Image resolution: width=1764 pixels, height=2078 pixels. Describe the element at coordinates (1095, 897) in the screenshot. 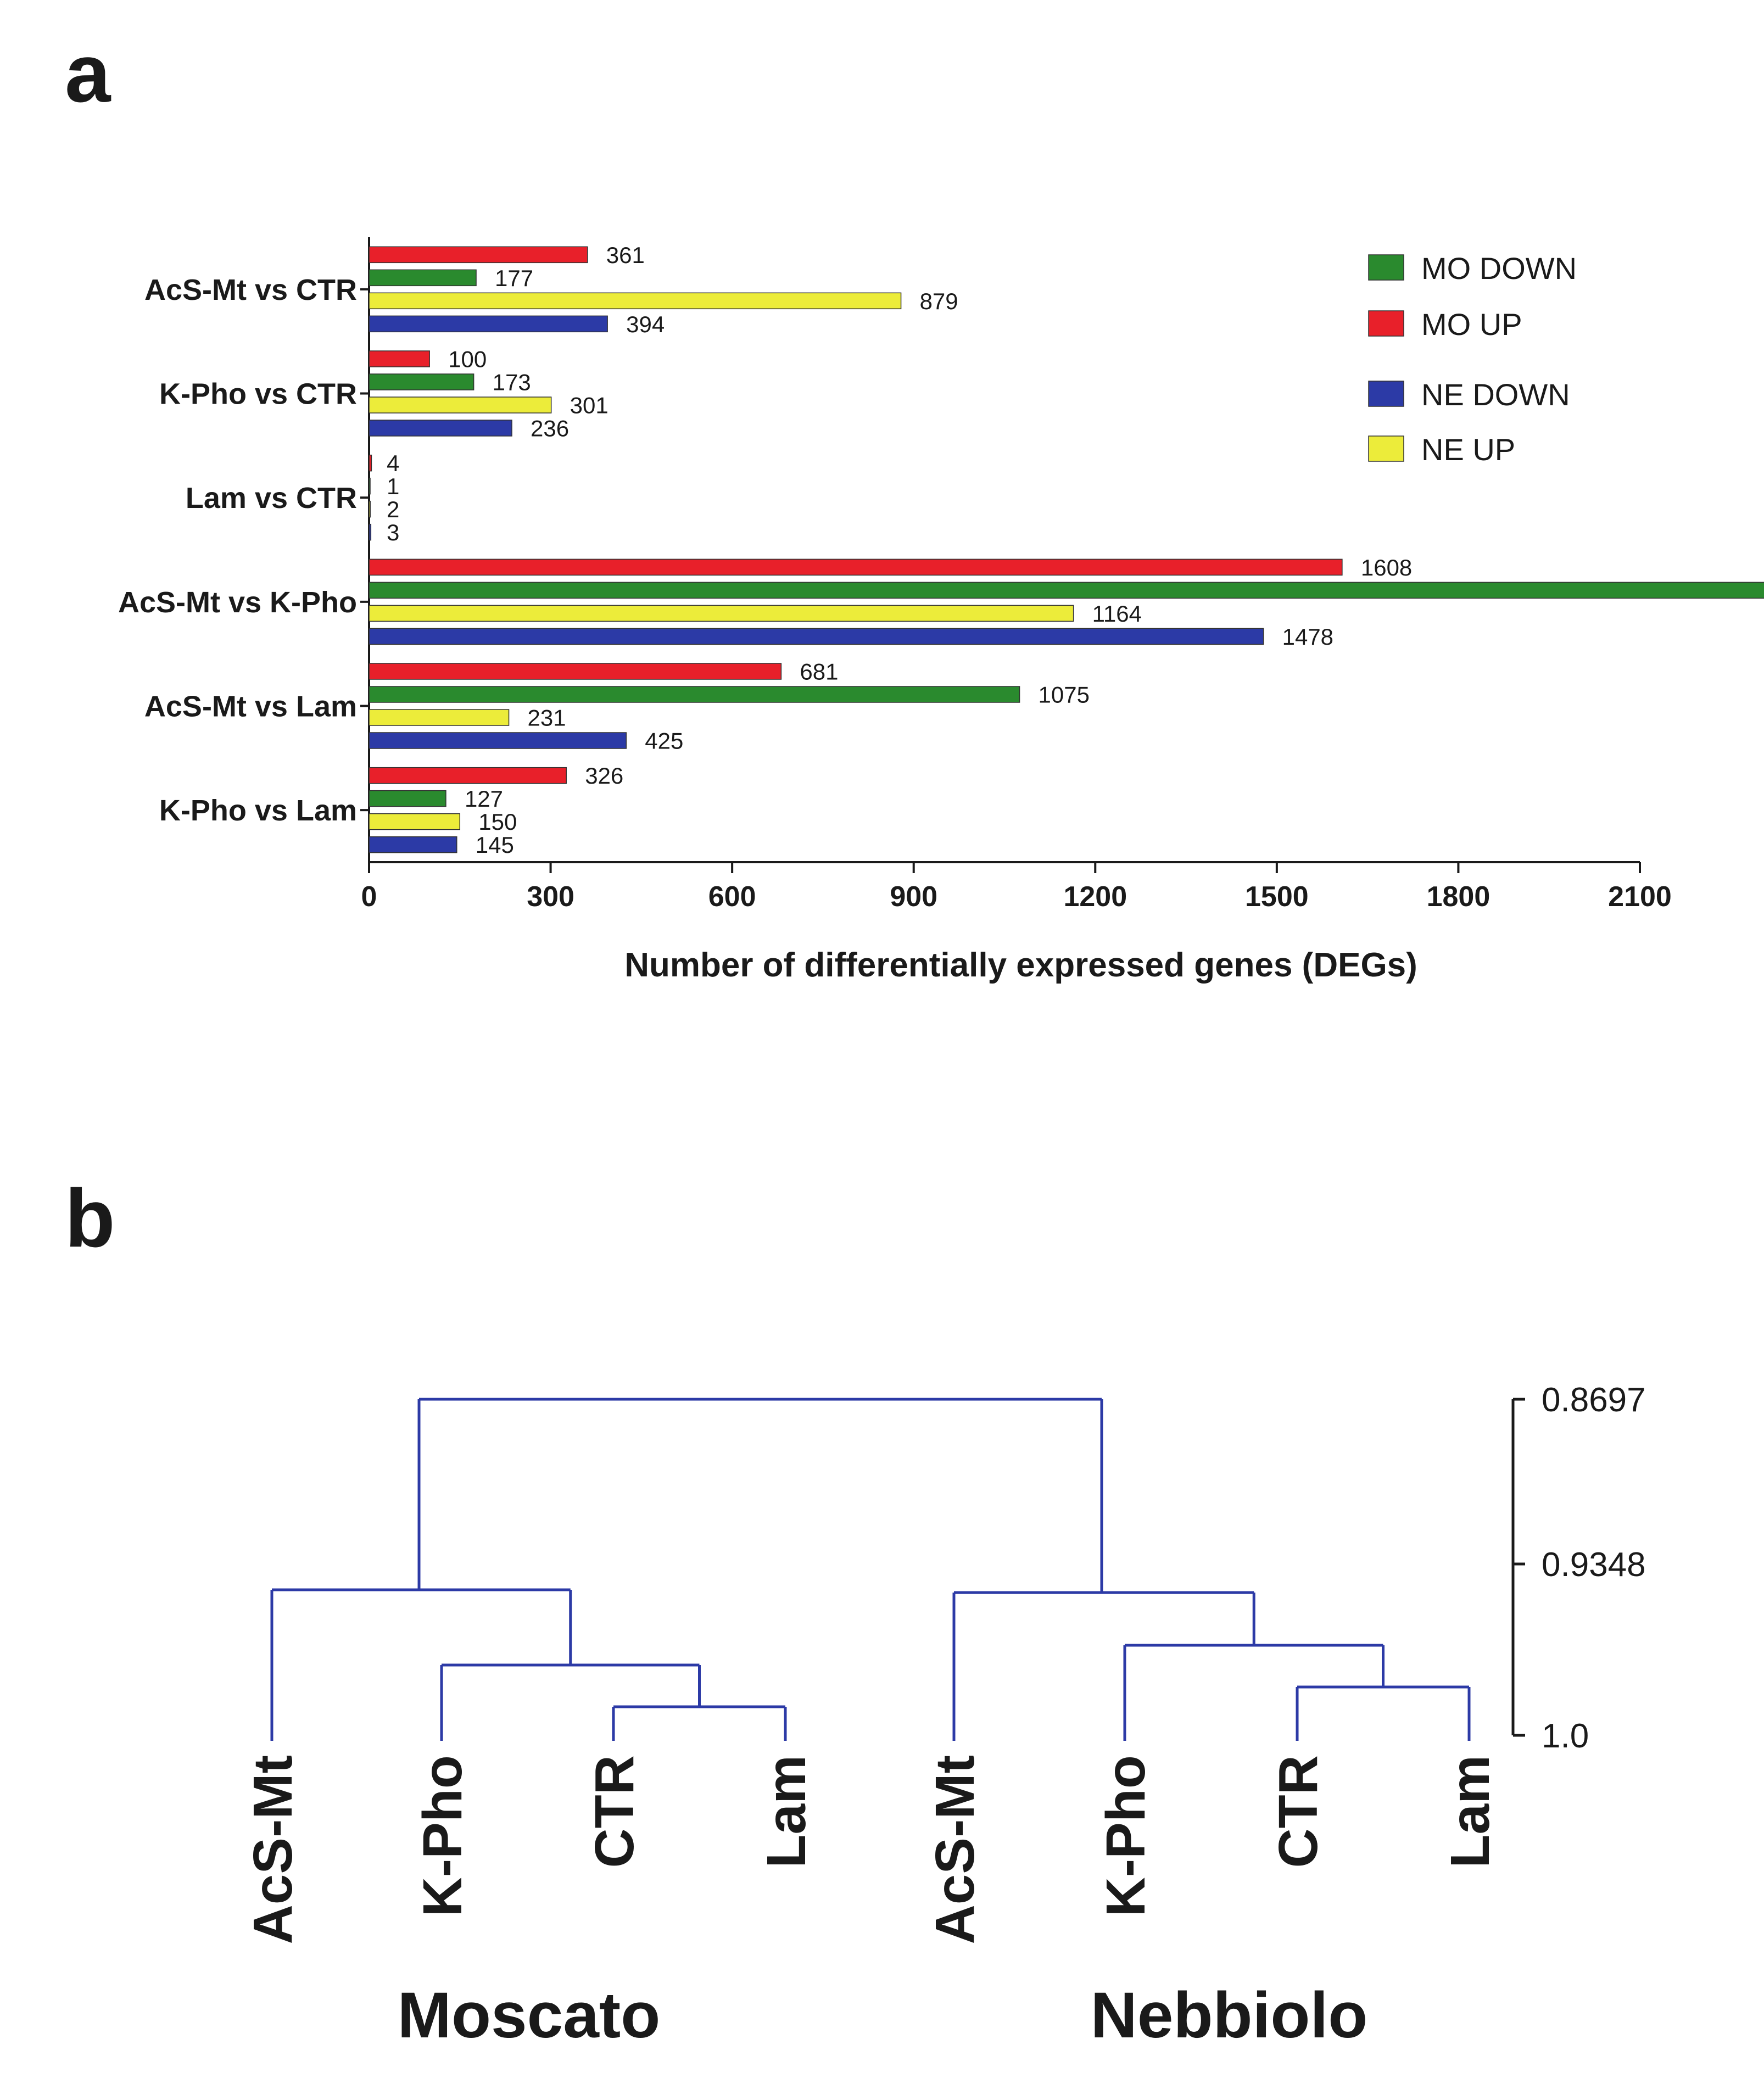

I see `x-tick-label: 1200` at that location.